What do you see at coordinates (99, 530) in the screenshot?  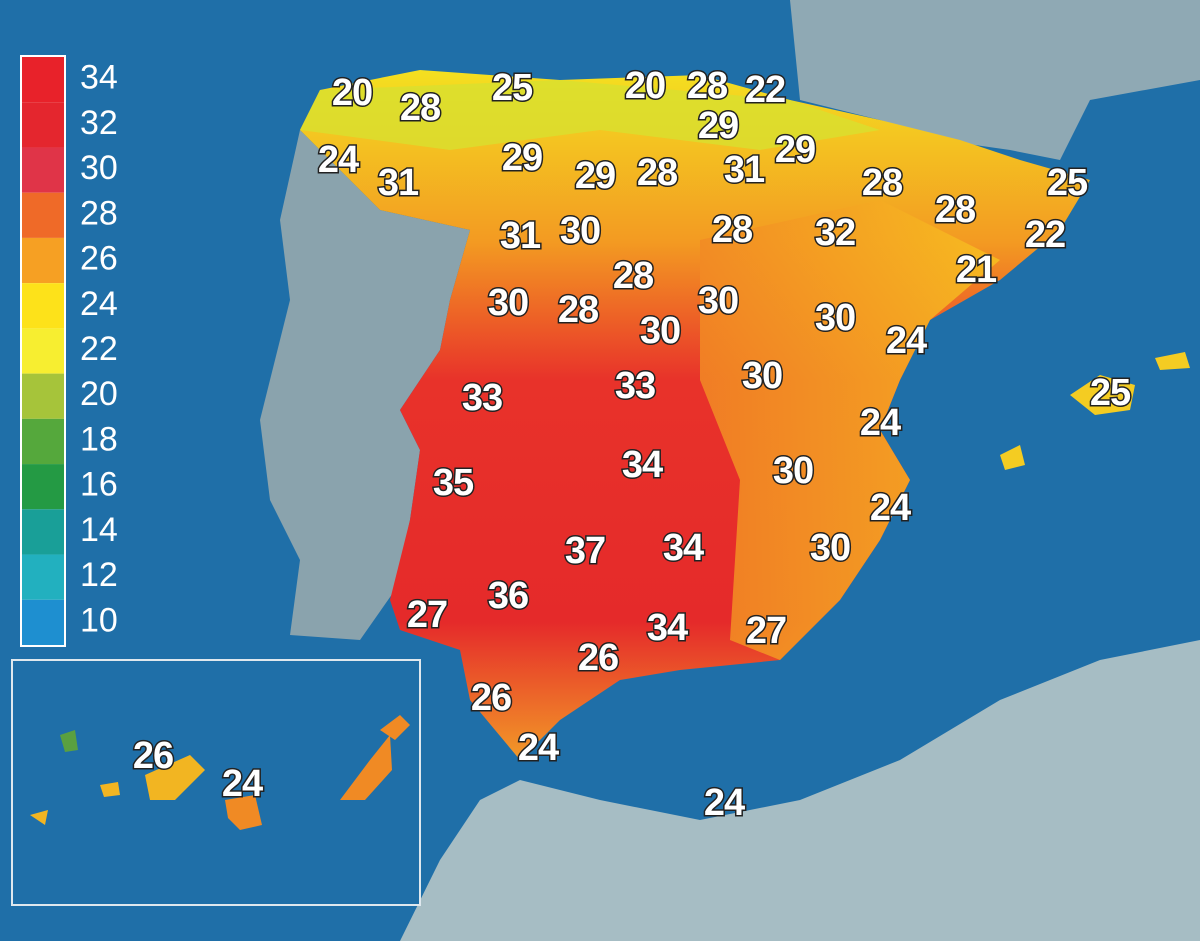 I see `legend-label: 14` at bounding box center [99, 530].